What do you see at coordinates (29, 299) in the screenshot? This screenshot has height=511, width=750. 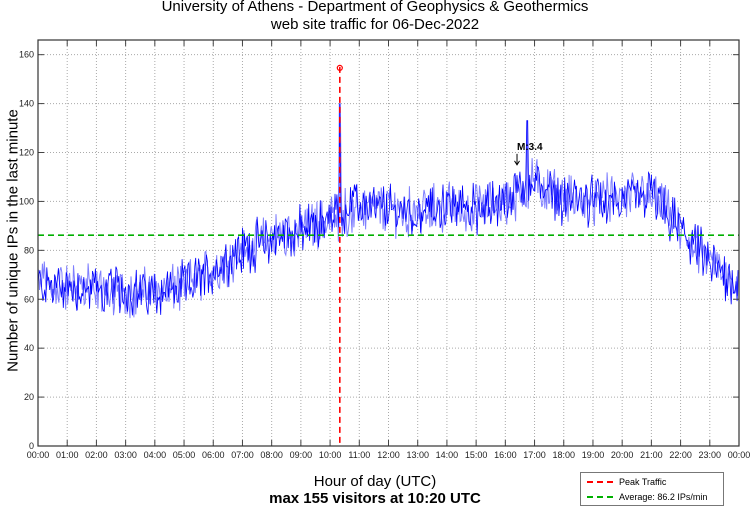 I see `y-tick-label: 60` at bounding box center [29, 299].